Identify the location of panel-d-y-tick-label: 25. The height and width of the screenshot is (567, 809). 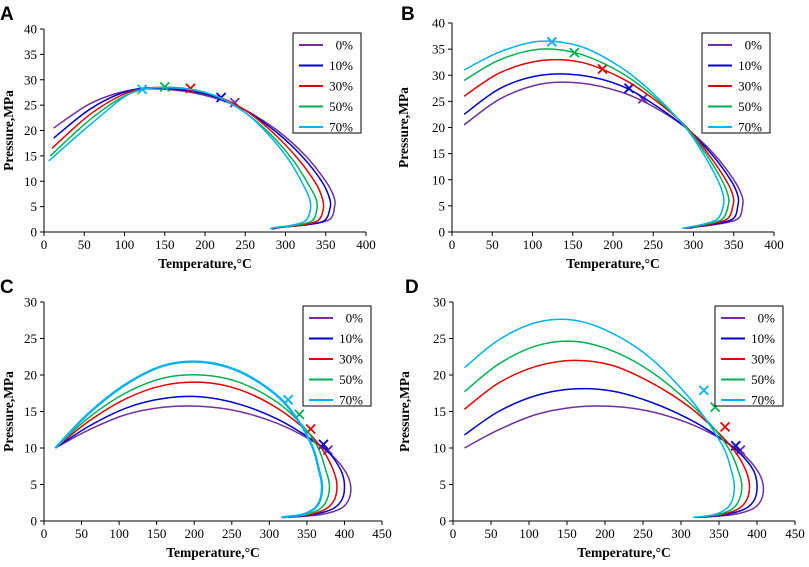
(439, 338).